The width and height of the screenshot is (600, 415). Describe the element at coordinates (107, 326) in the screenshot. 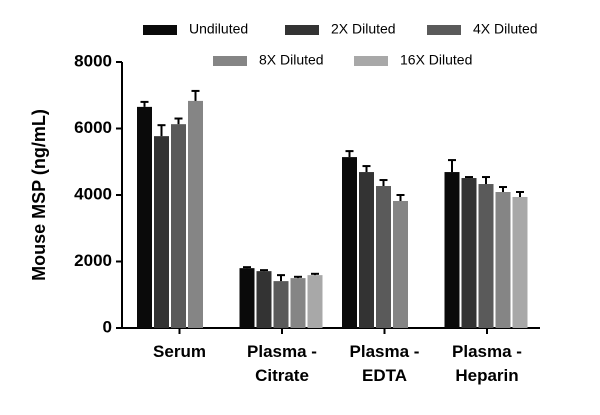

I see `y-tick-label: 0` at that location.